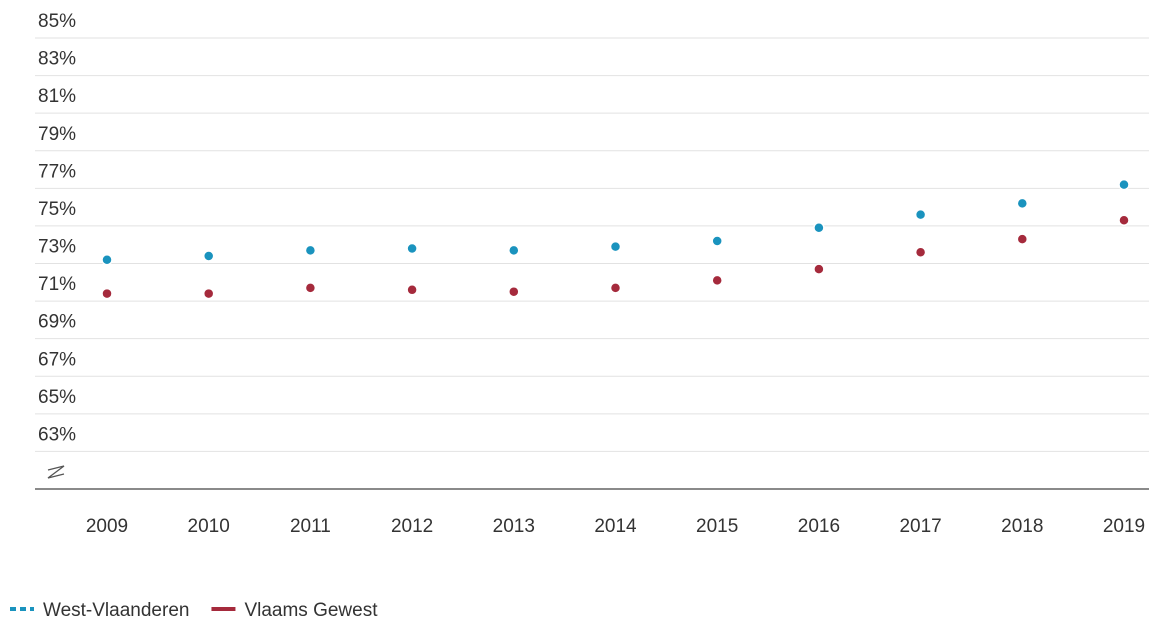 Image resolution: width=1149 pixels, height=628 pixels. Describe the element at coordinates (107, 526) in the screenshot. I see `x-tick-label: 2009` at that location.